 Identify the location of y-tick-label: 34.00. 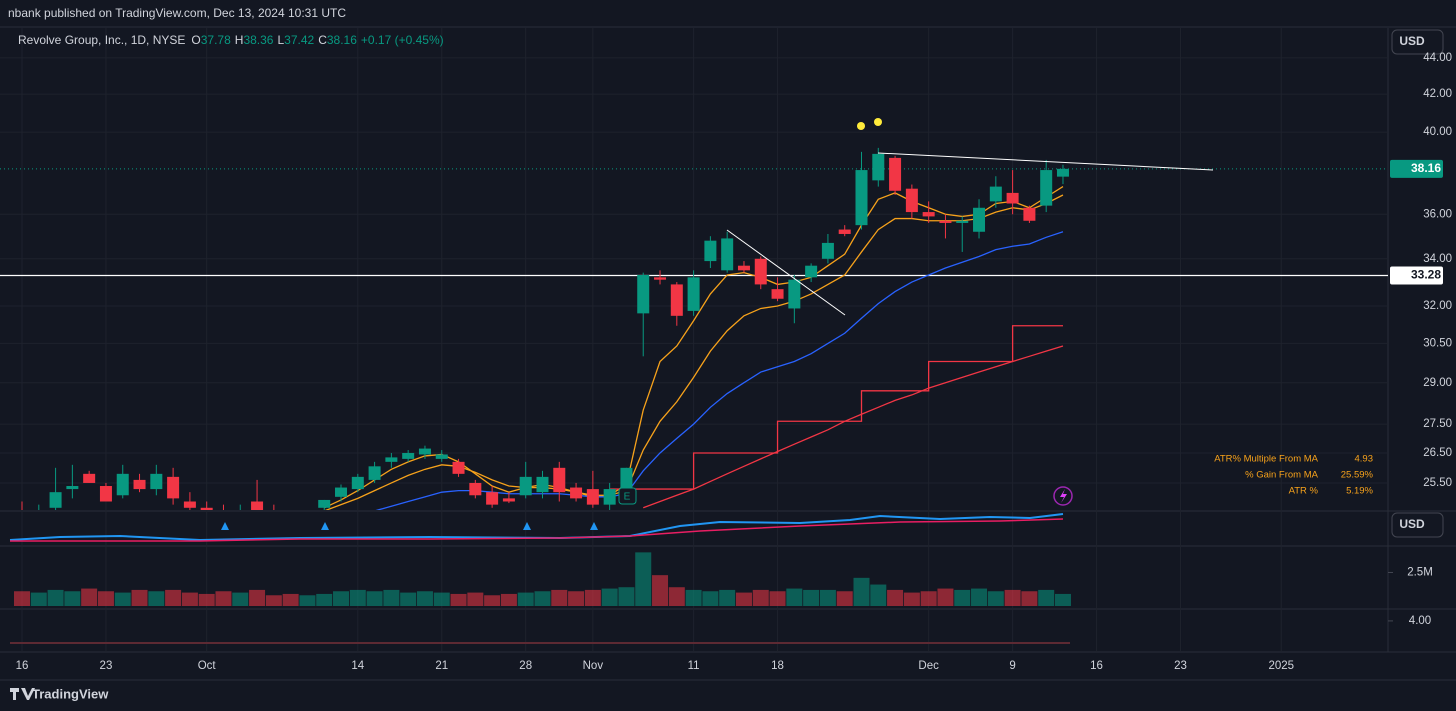
(1437, 259).